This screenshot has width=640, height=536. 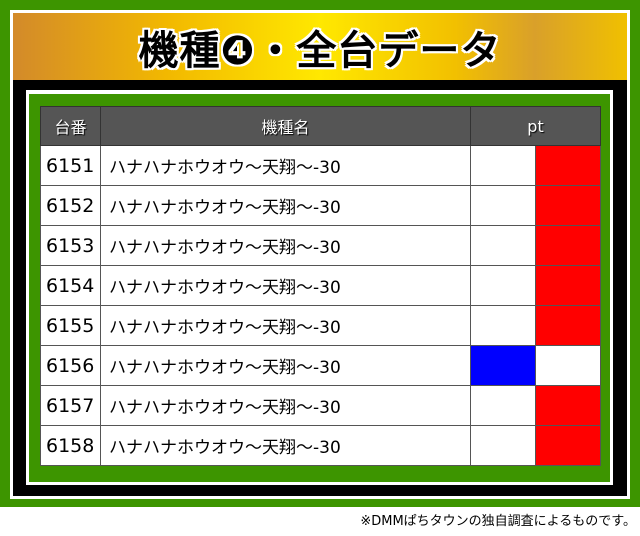 What do you see at coordinates (70, 205) in the screenshot?
I see `machine-number: 6152` at bounding box center [70, 205].